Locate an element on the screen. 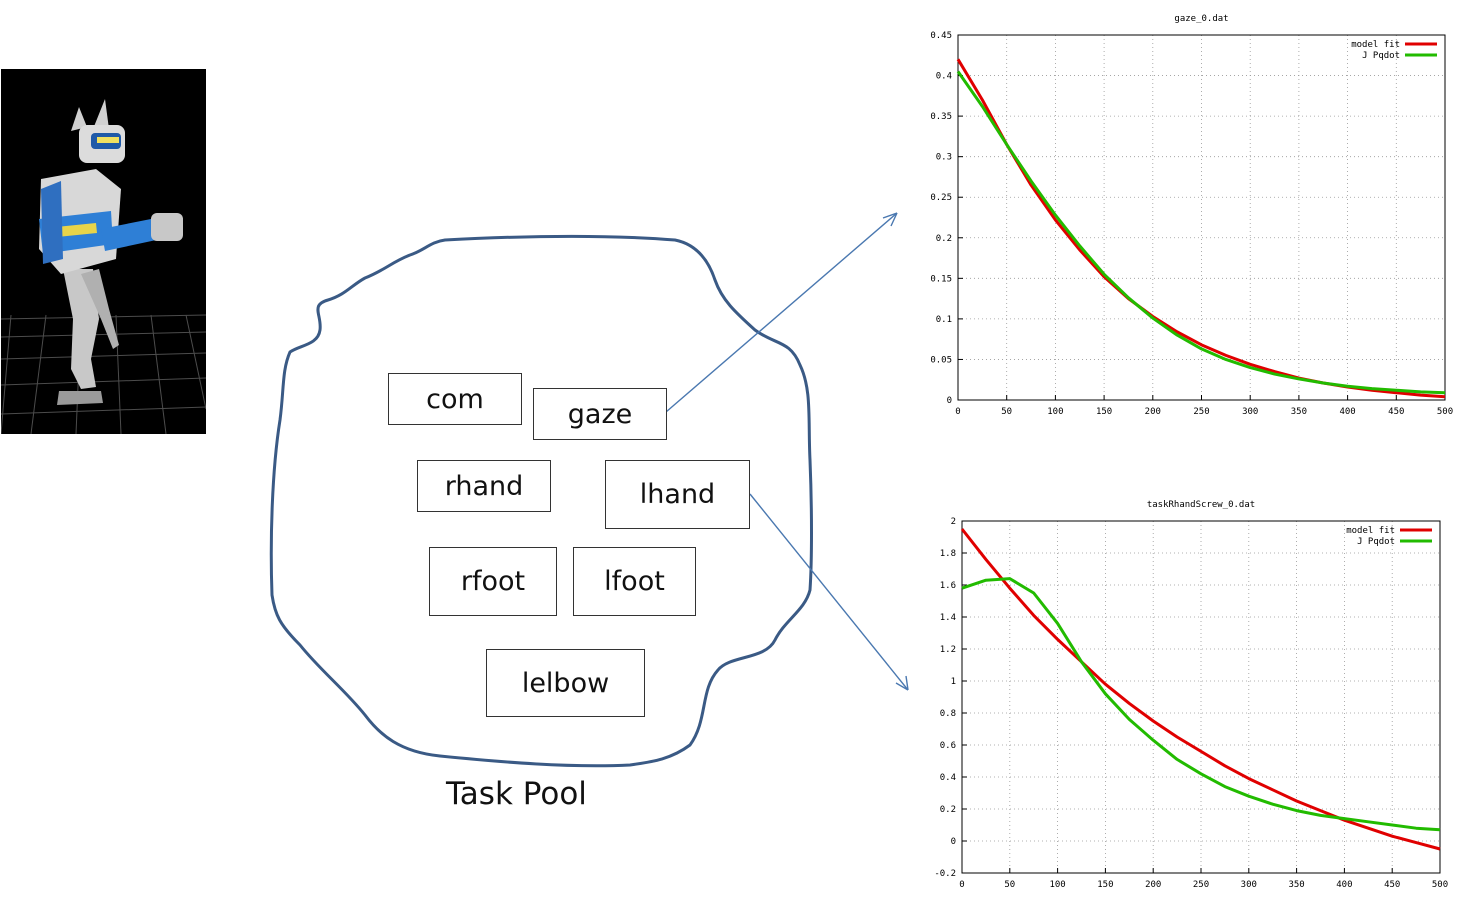 This screenshot has height=897, width=1462. task-rhand: rhand is located at coordinates (484, 486).